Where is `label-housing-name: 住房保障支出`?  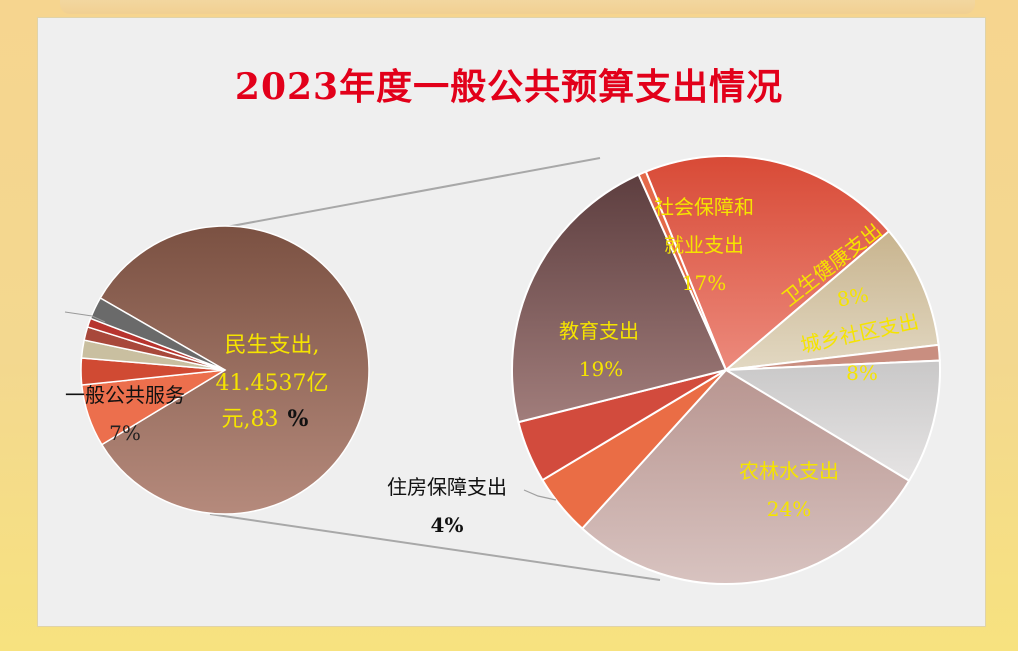 label-housing-name: 住房保障支出 is located at coordinates (447, 487).